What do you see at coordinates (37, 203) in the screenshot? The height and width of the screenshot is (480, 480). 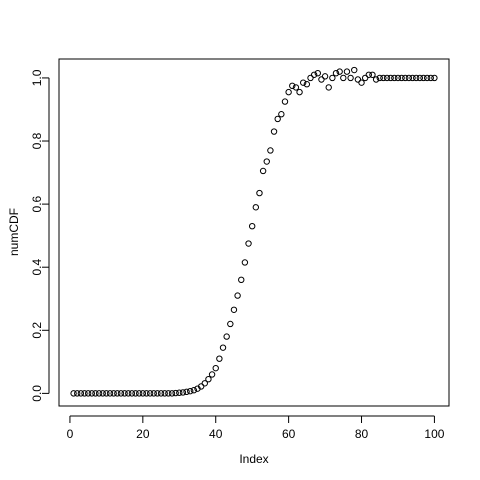 I see `y-tick-label: 0.6` at bounding box center [37, 203].